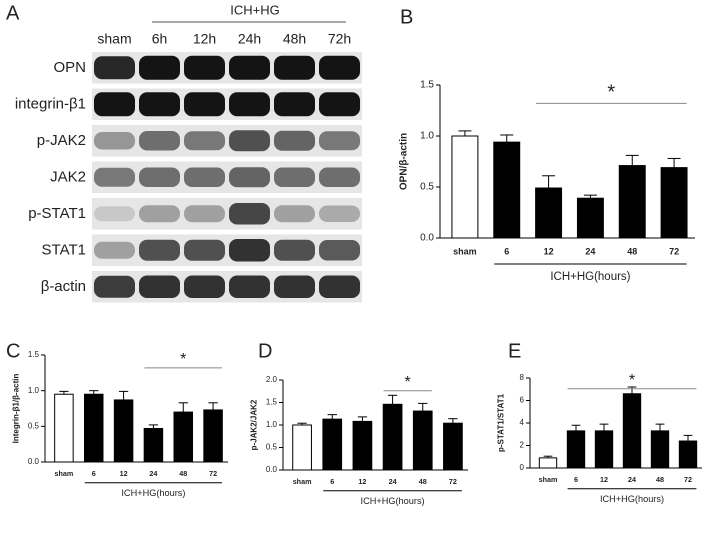 This screenshot has height=543, width=711. I want to click on panel-label: A, so click(13, 13).